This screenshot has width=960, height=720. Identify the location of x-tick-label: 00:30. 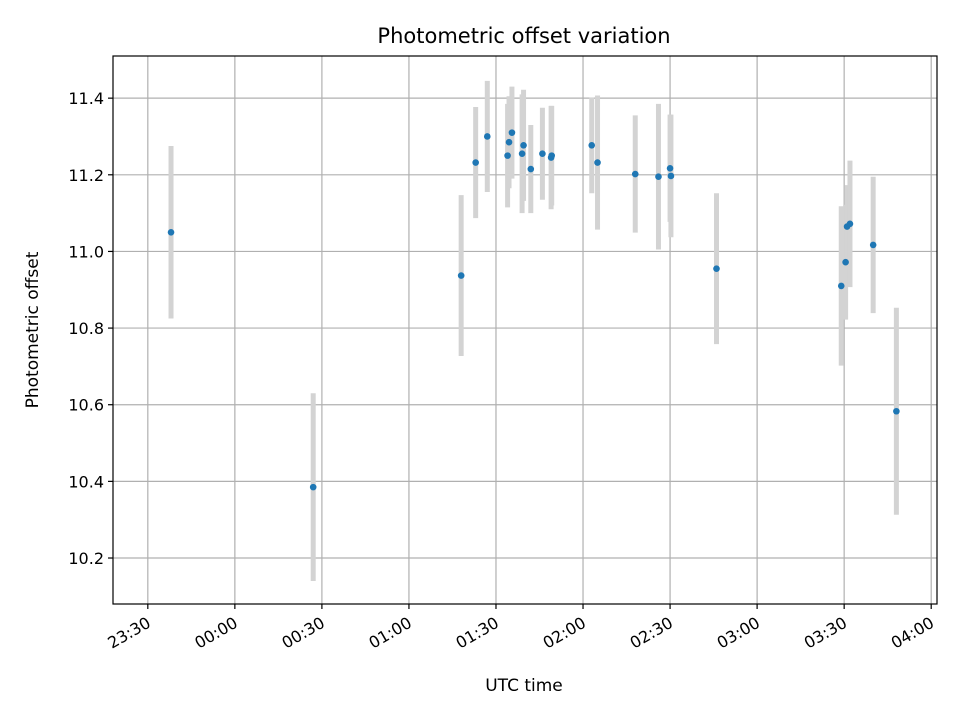
(302, 633).